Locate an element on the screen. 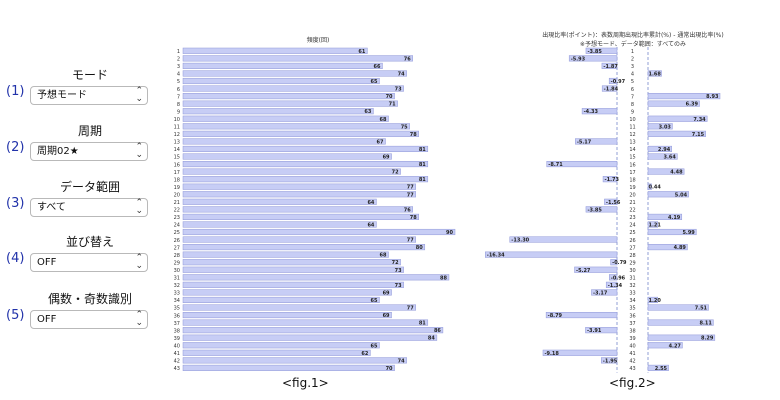  fig2-category-label: 33 is located at coordinates (632, 294).